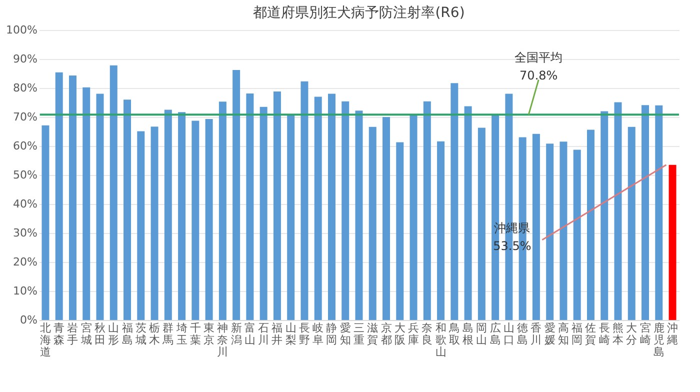 The width and height of the screenshot is (700, 392). Describe the element at coordinates (359, 13) in the screenshot. I see `chart-title: 都道府県別狂犬病予防注射率(R6)` at that location.